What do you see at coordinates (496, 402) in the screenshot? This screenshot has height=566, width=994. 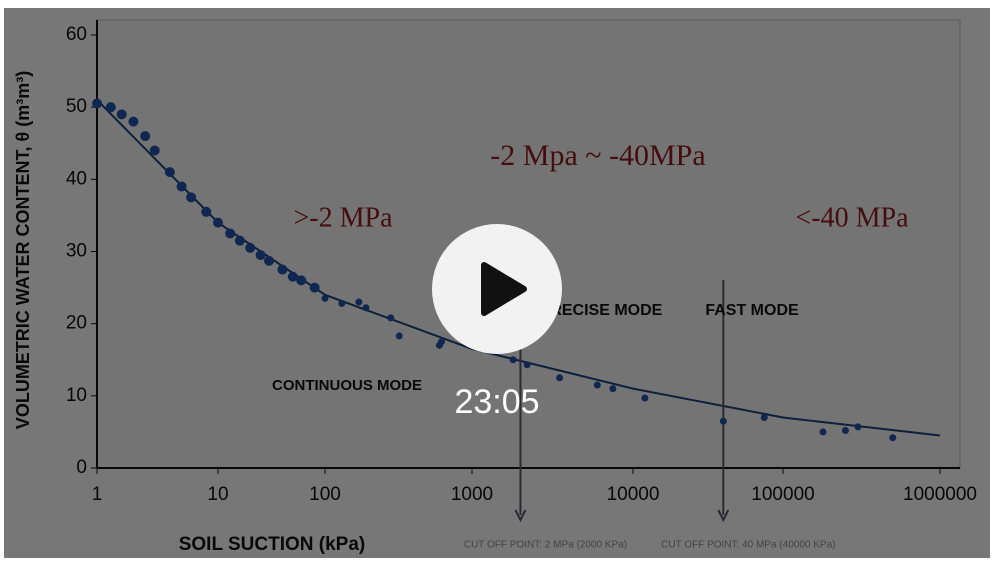 I see `duration: 23:05` at bounding box center [496, 402].